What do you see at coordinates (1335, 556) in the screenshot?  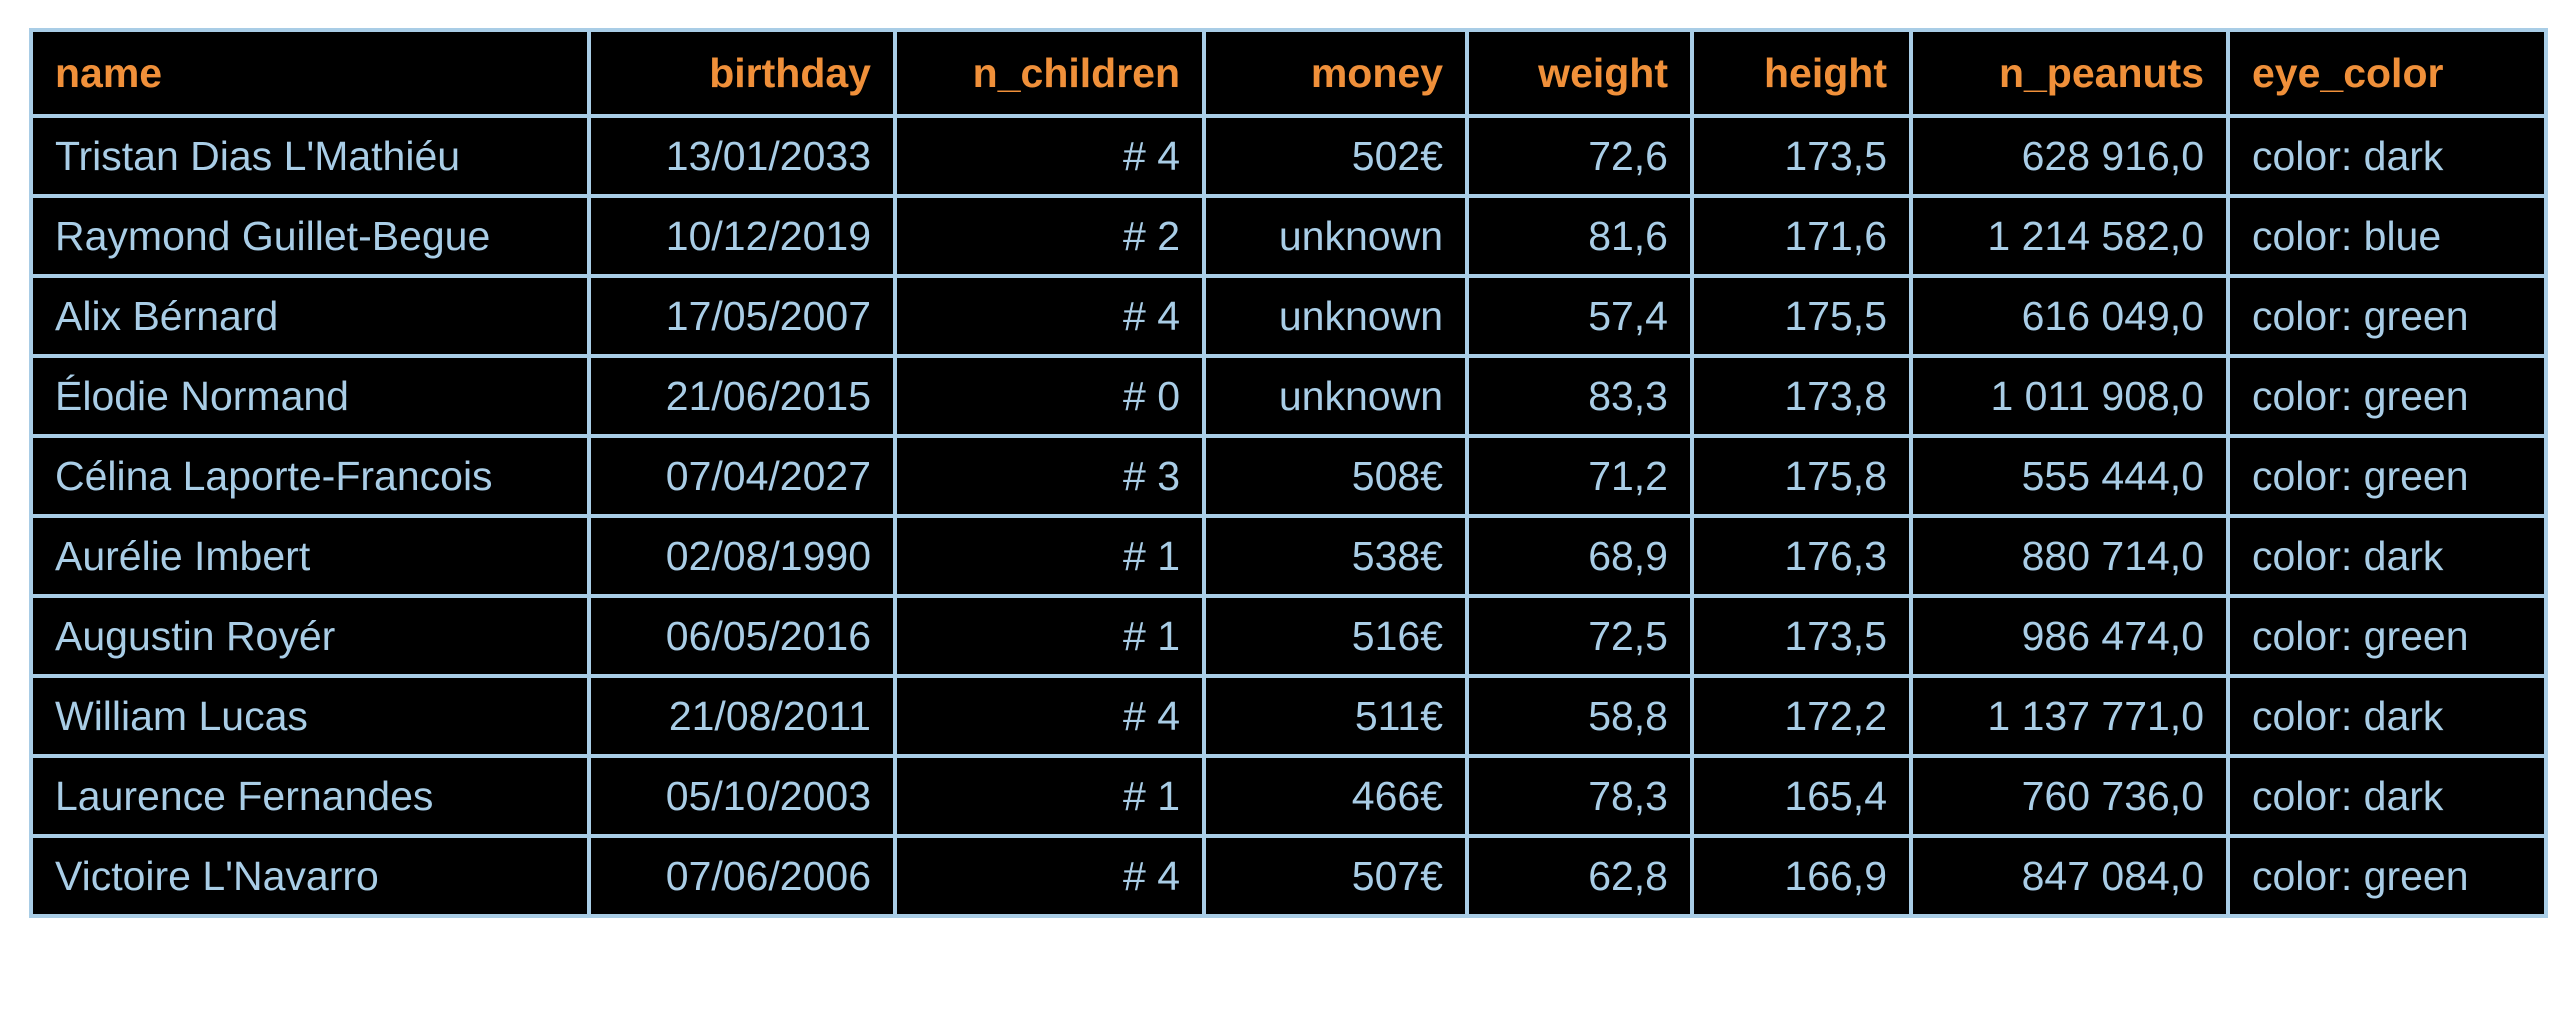 I see `cell-money: 538€` at bounding box center [1335, 556].